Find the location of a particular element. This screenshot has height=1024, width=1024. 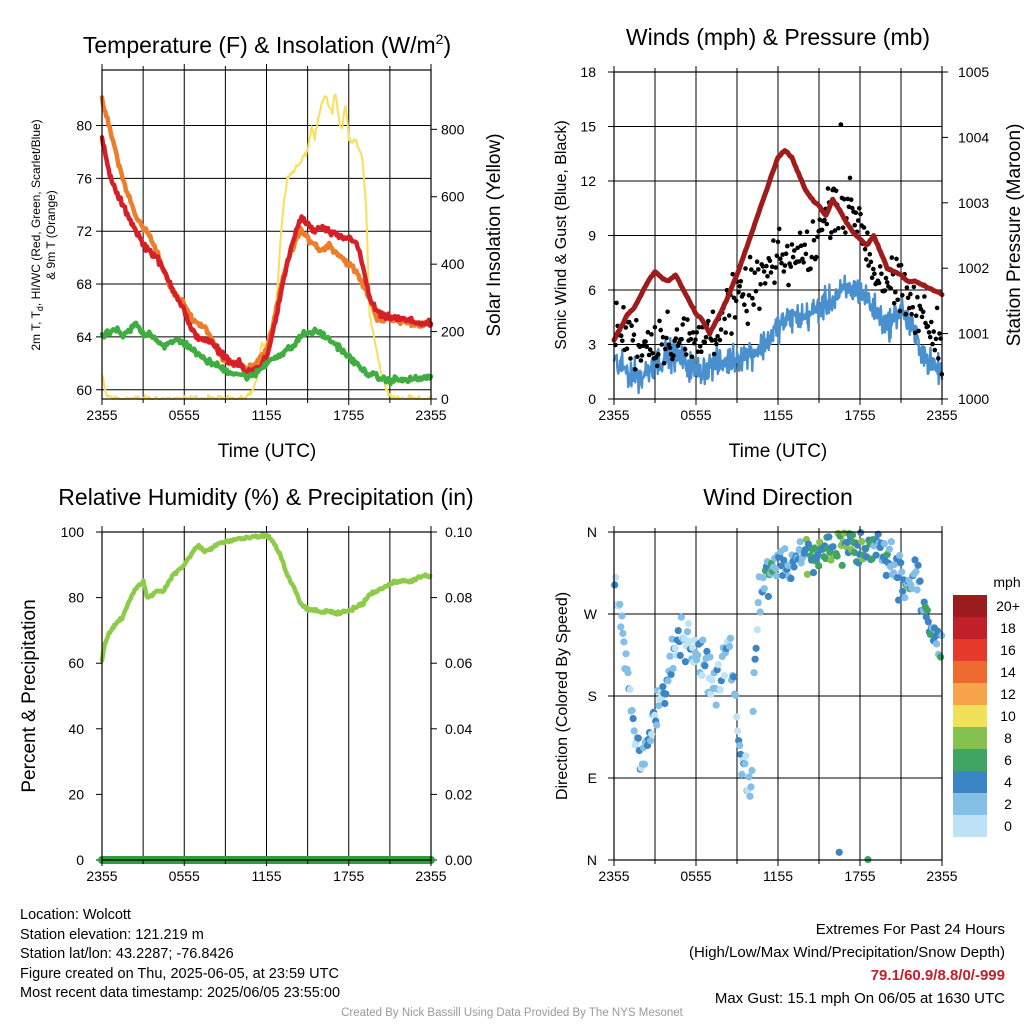

y2-tick-label: 0 is located at coordinates (445, 399).